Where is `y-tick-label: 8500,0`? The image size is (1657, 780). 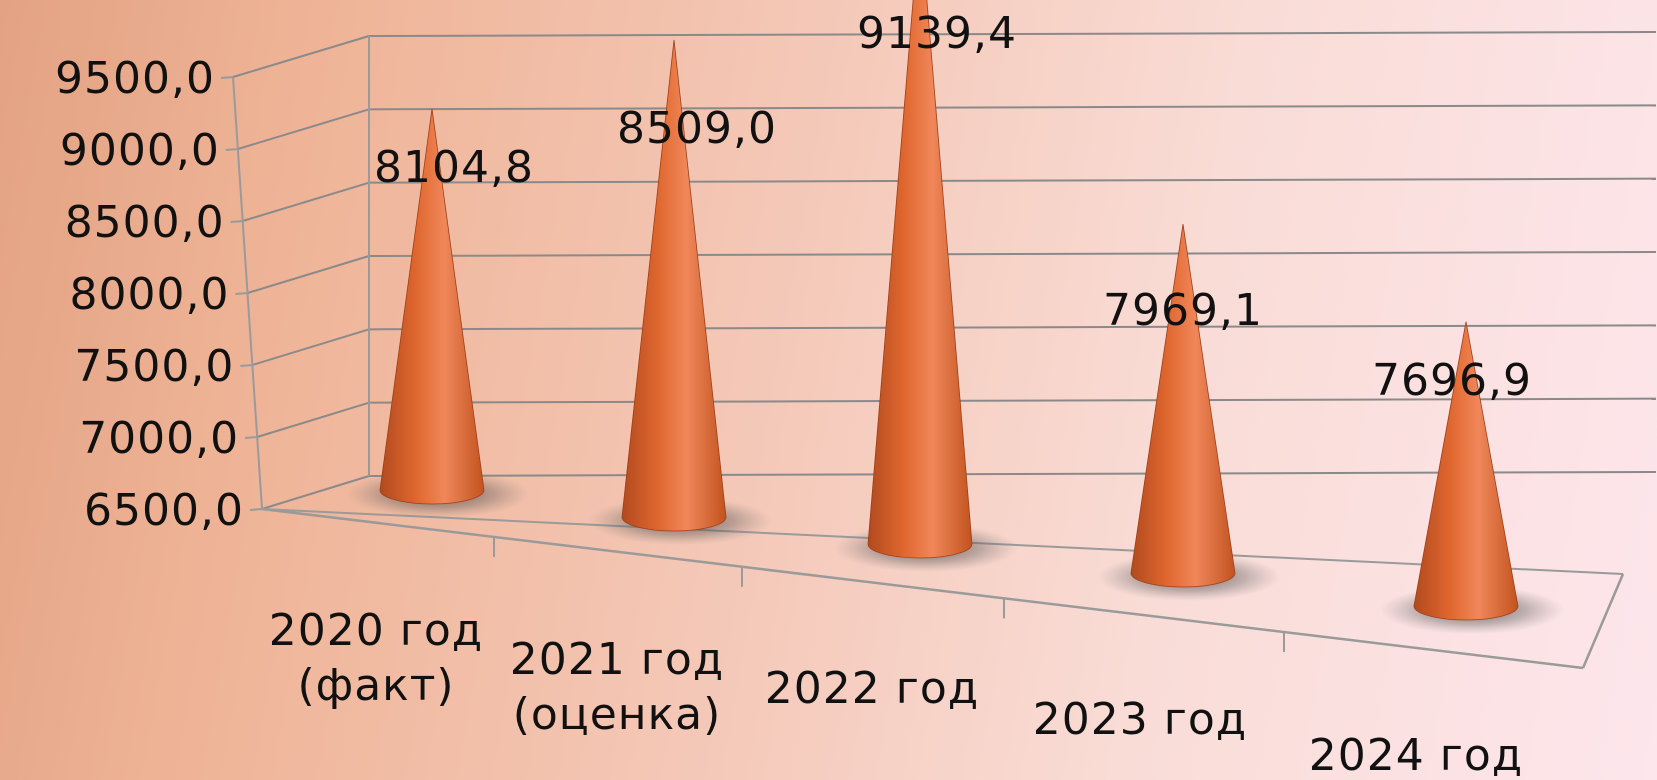 y-tick-label: 8500,0 is located at coordinates (145, 222).